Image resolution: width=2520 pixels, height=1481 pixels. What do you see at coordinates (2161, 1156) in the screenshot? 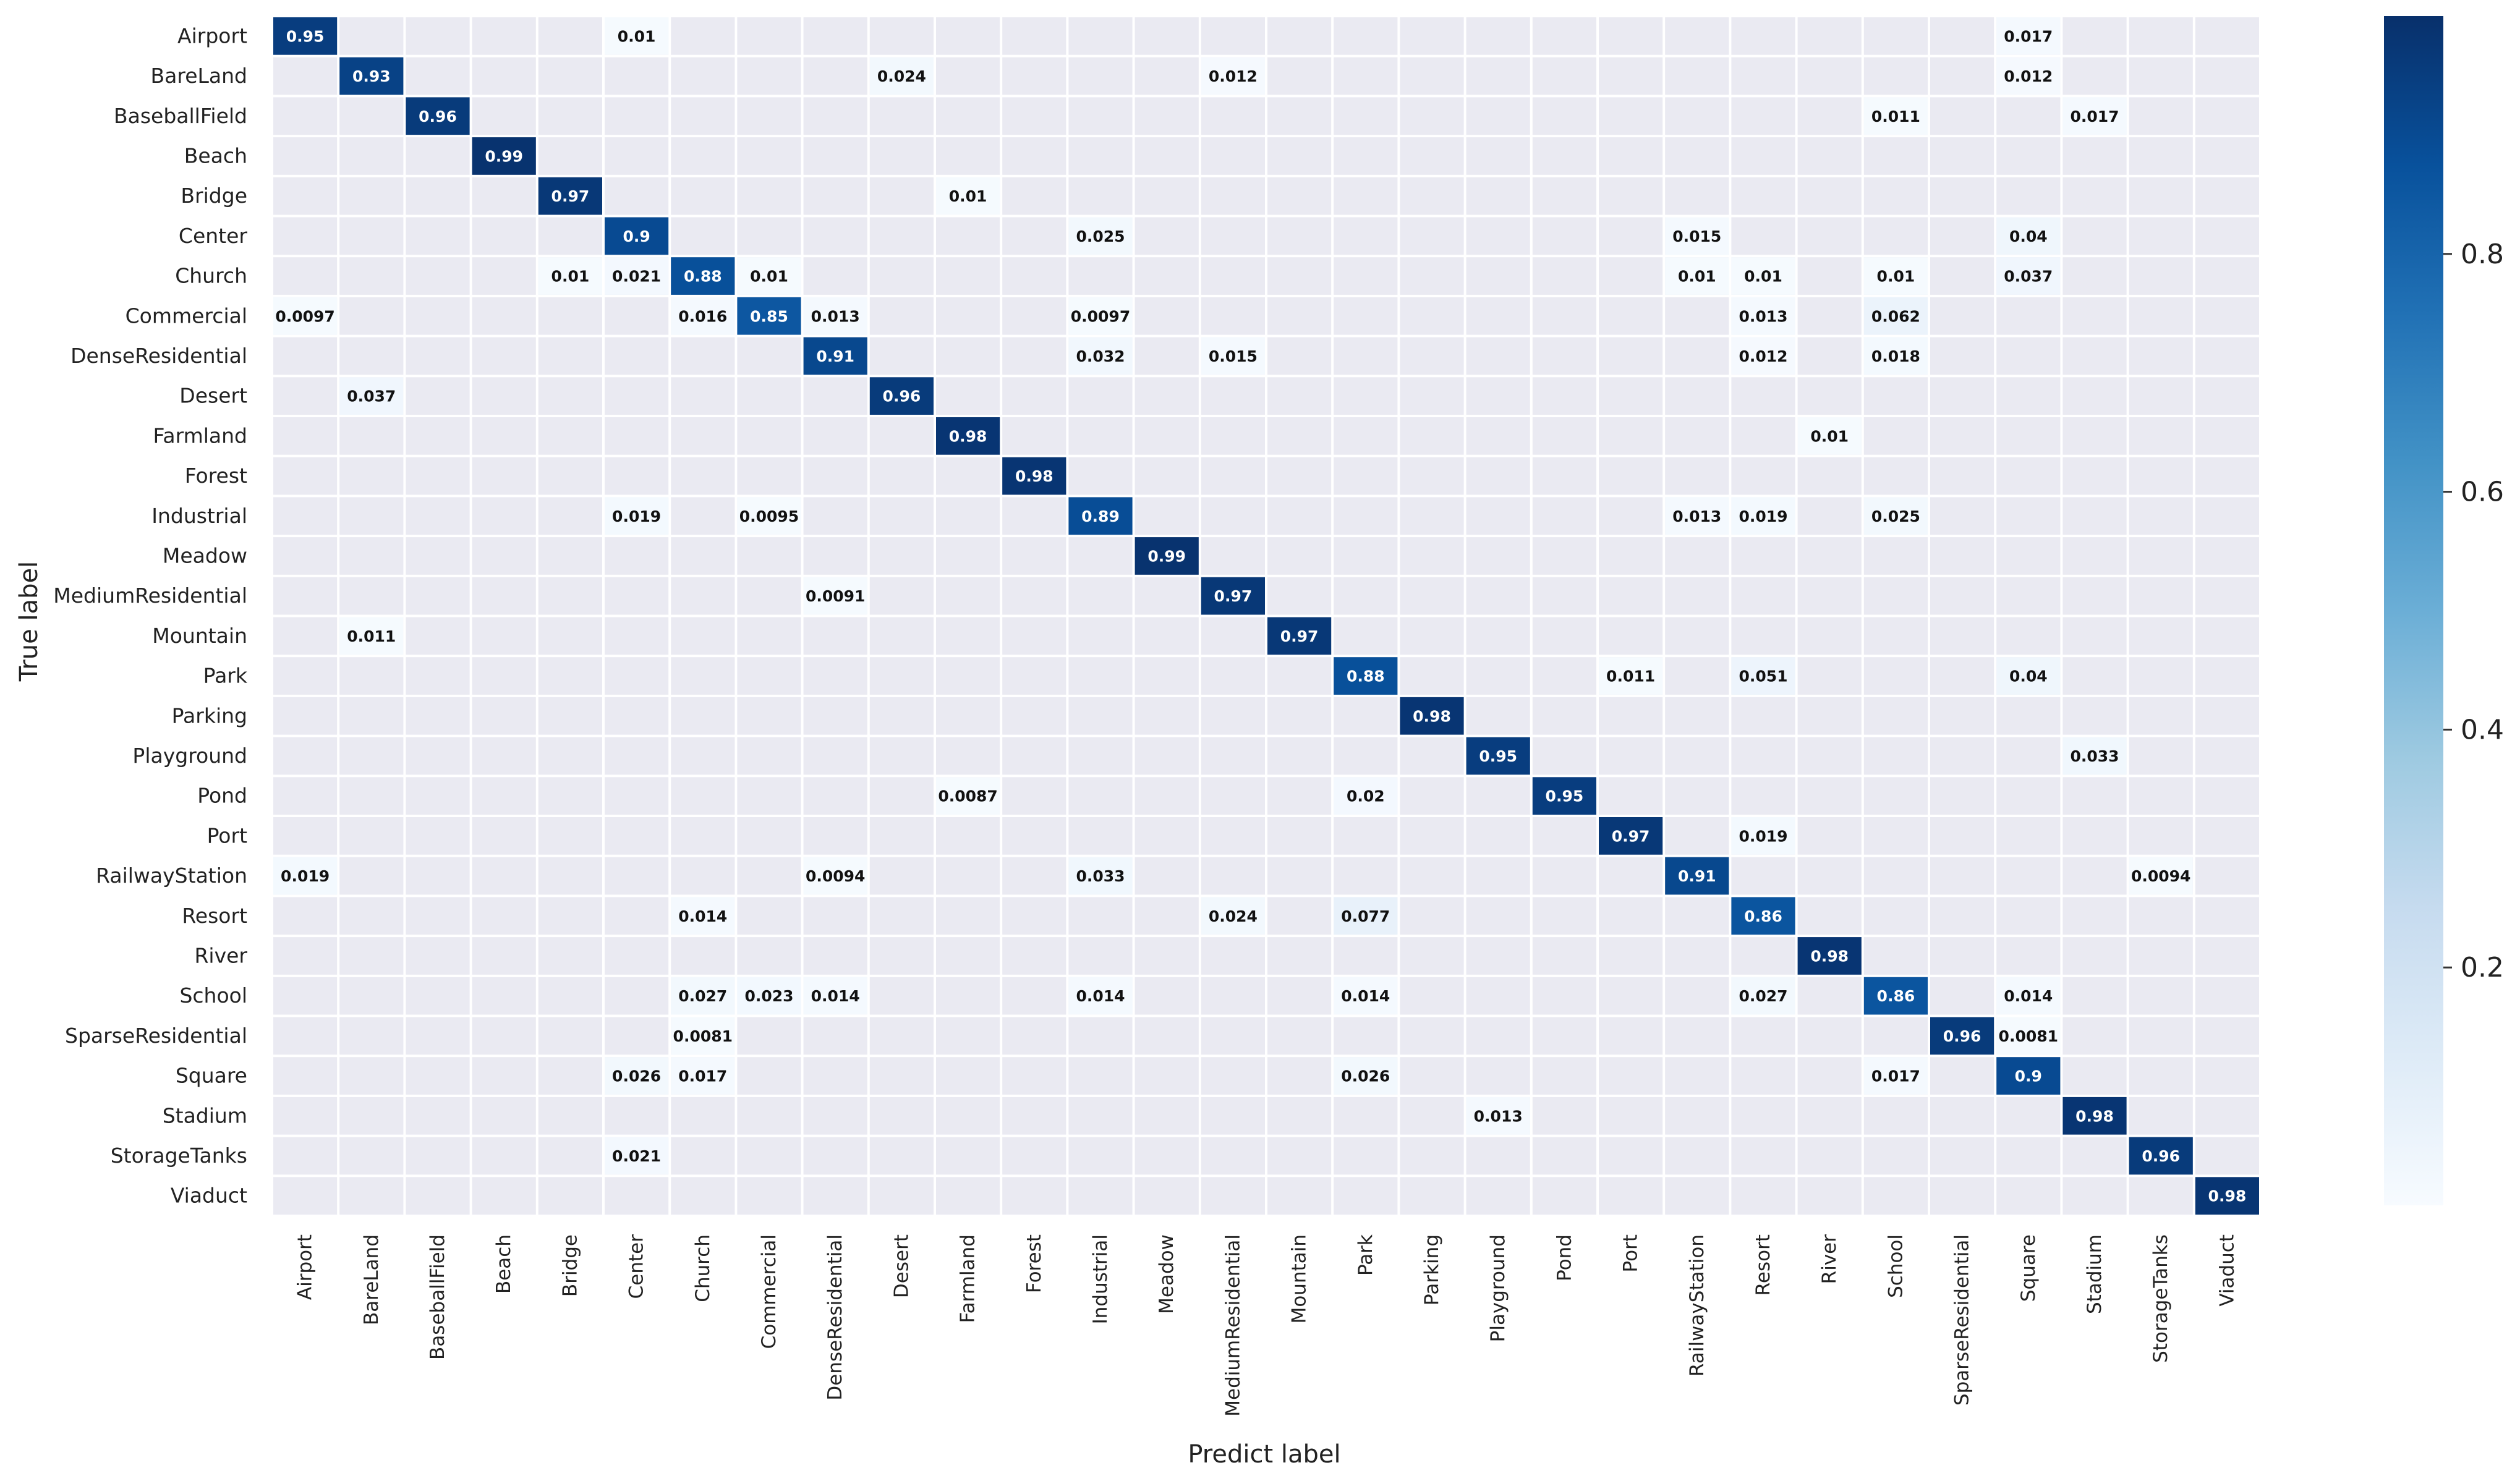
I see `cell-value-label: 0.96` at bounding box center [2161, 1156].